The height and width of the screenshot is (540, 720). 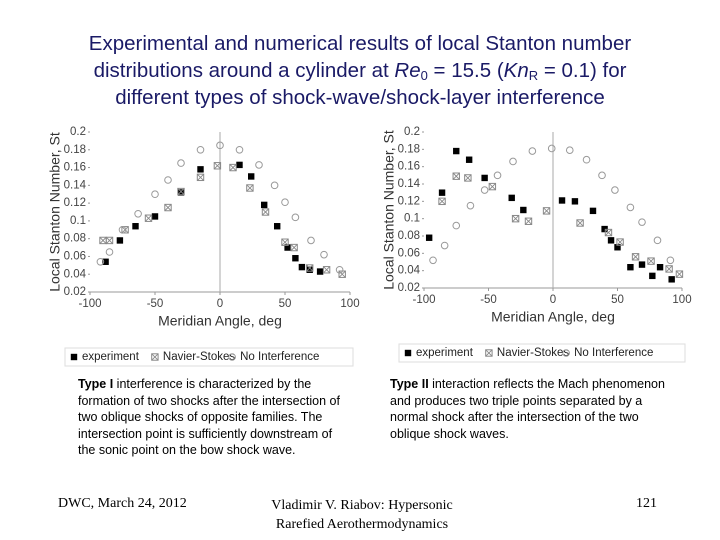 What do you see at coordinates (681, 300) in the screenshot?
I see `x-tick-label: 100` at bounding box center [681, 300].